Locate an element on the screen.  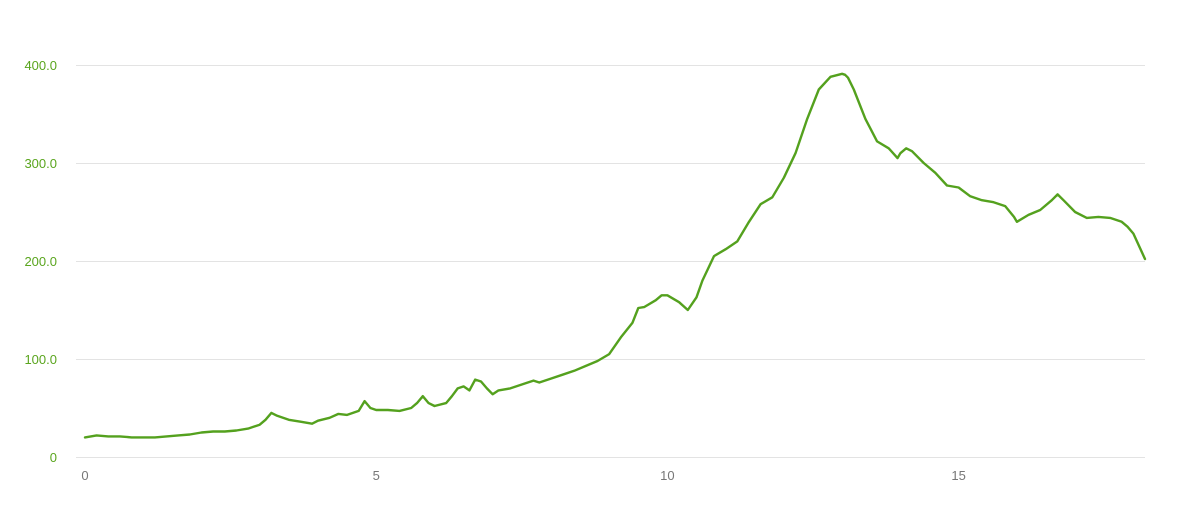
x-tick-label: 15 is located at coordinates (958, 475).